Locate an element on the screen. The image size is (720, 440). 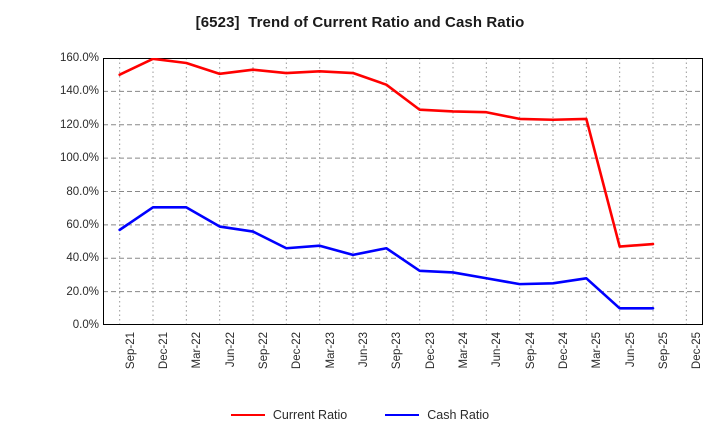
y-axis-tick-label: 100.0% is located at coordinates (79, 158).